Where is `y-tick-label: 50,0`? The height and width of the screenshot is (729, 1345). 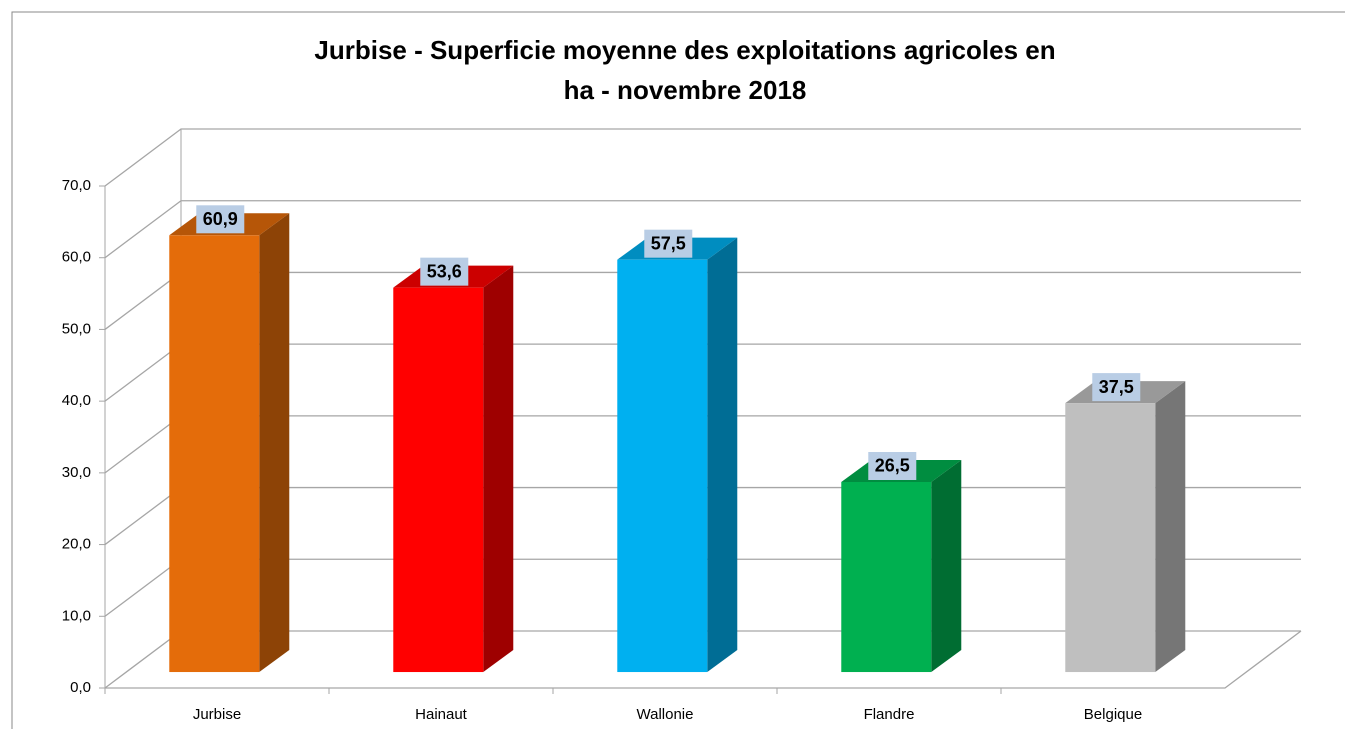
y-tick-label: 50,0 is located at coordinates (76, 328).